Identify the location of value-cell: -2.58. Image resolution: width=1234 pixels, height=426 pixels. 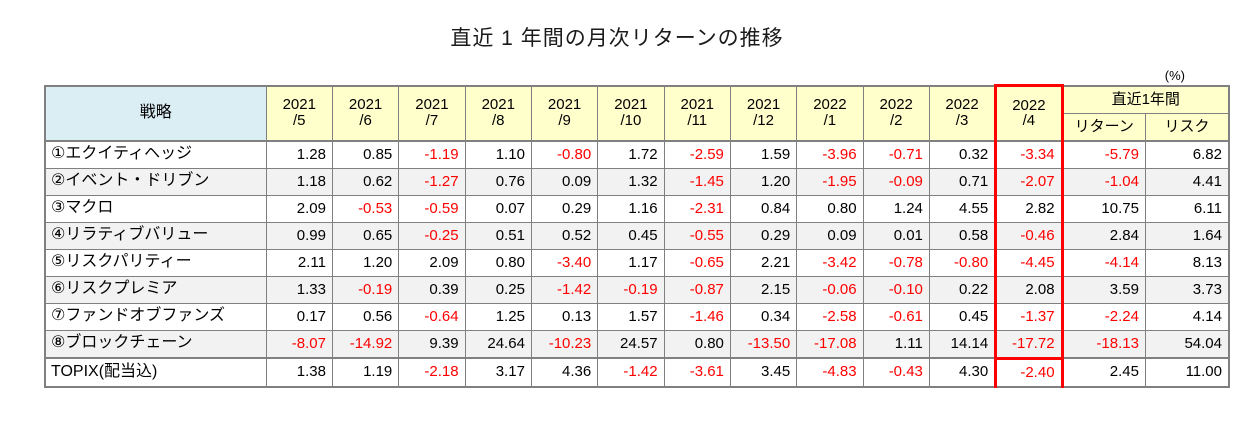
(830, 316).